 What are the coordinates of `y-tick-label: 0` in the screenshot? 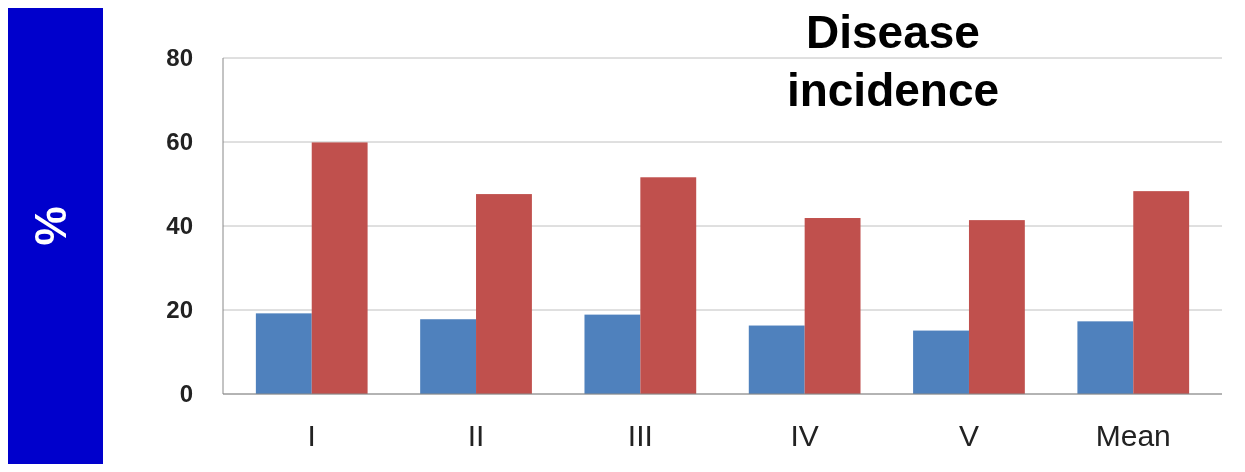 It's located at (186, 394).